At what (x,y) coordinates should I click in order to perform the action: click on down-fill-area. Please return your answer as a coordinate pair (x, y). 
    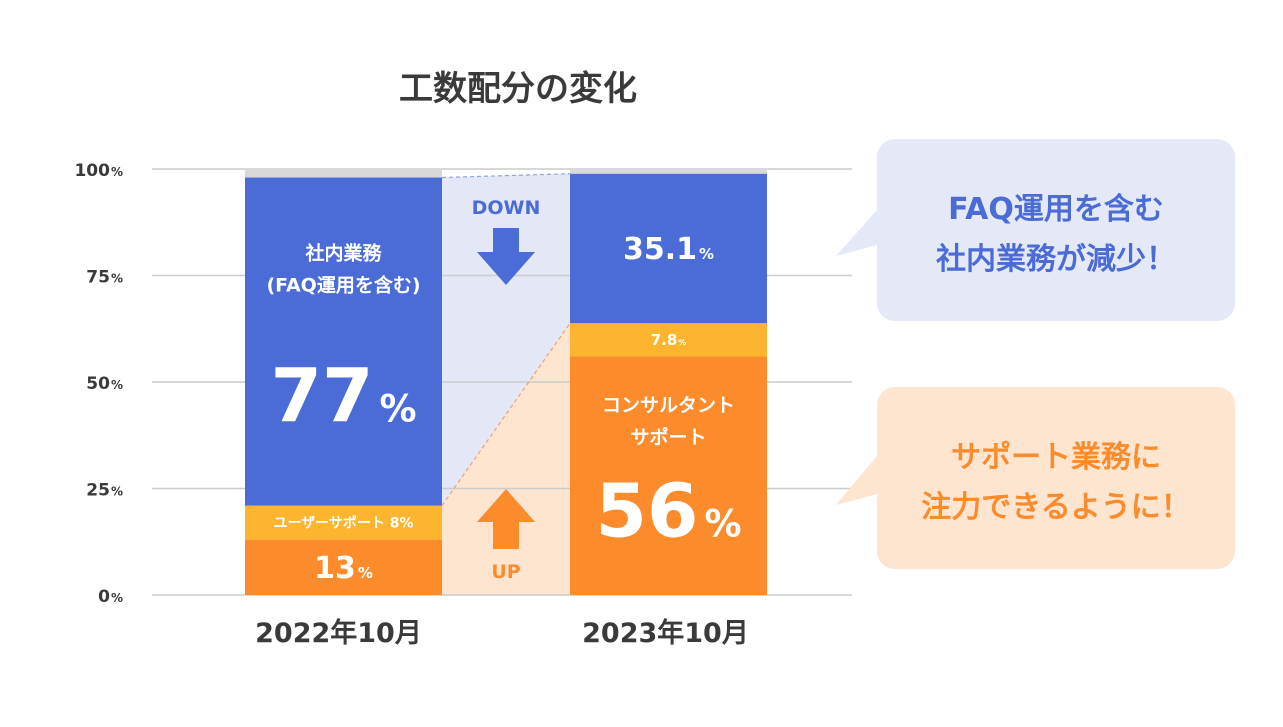
    Looking at the image, I should click on (506, 339).